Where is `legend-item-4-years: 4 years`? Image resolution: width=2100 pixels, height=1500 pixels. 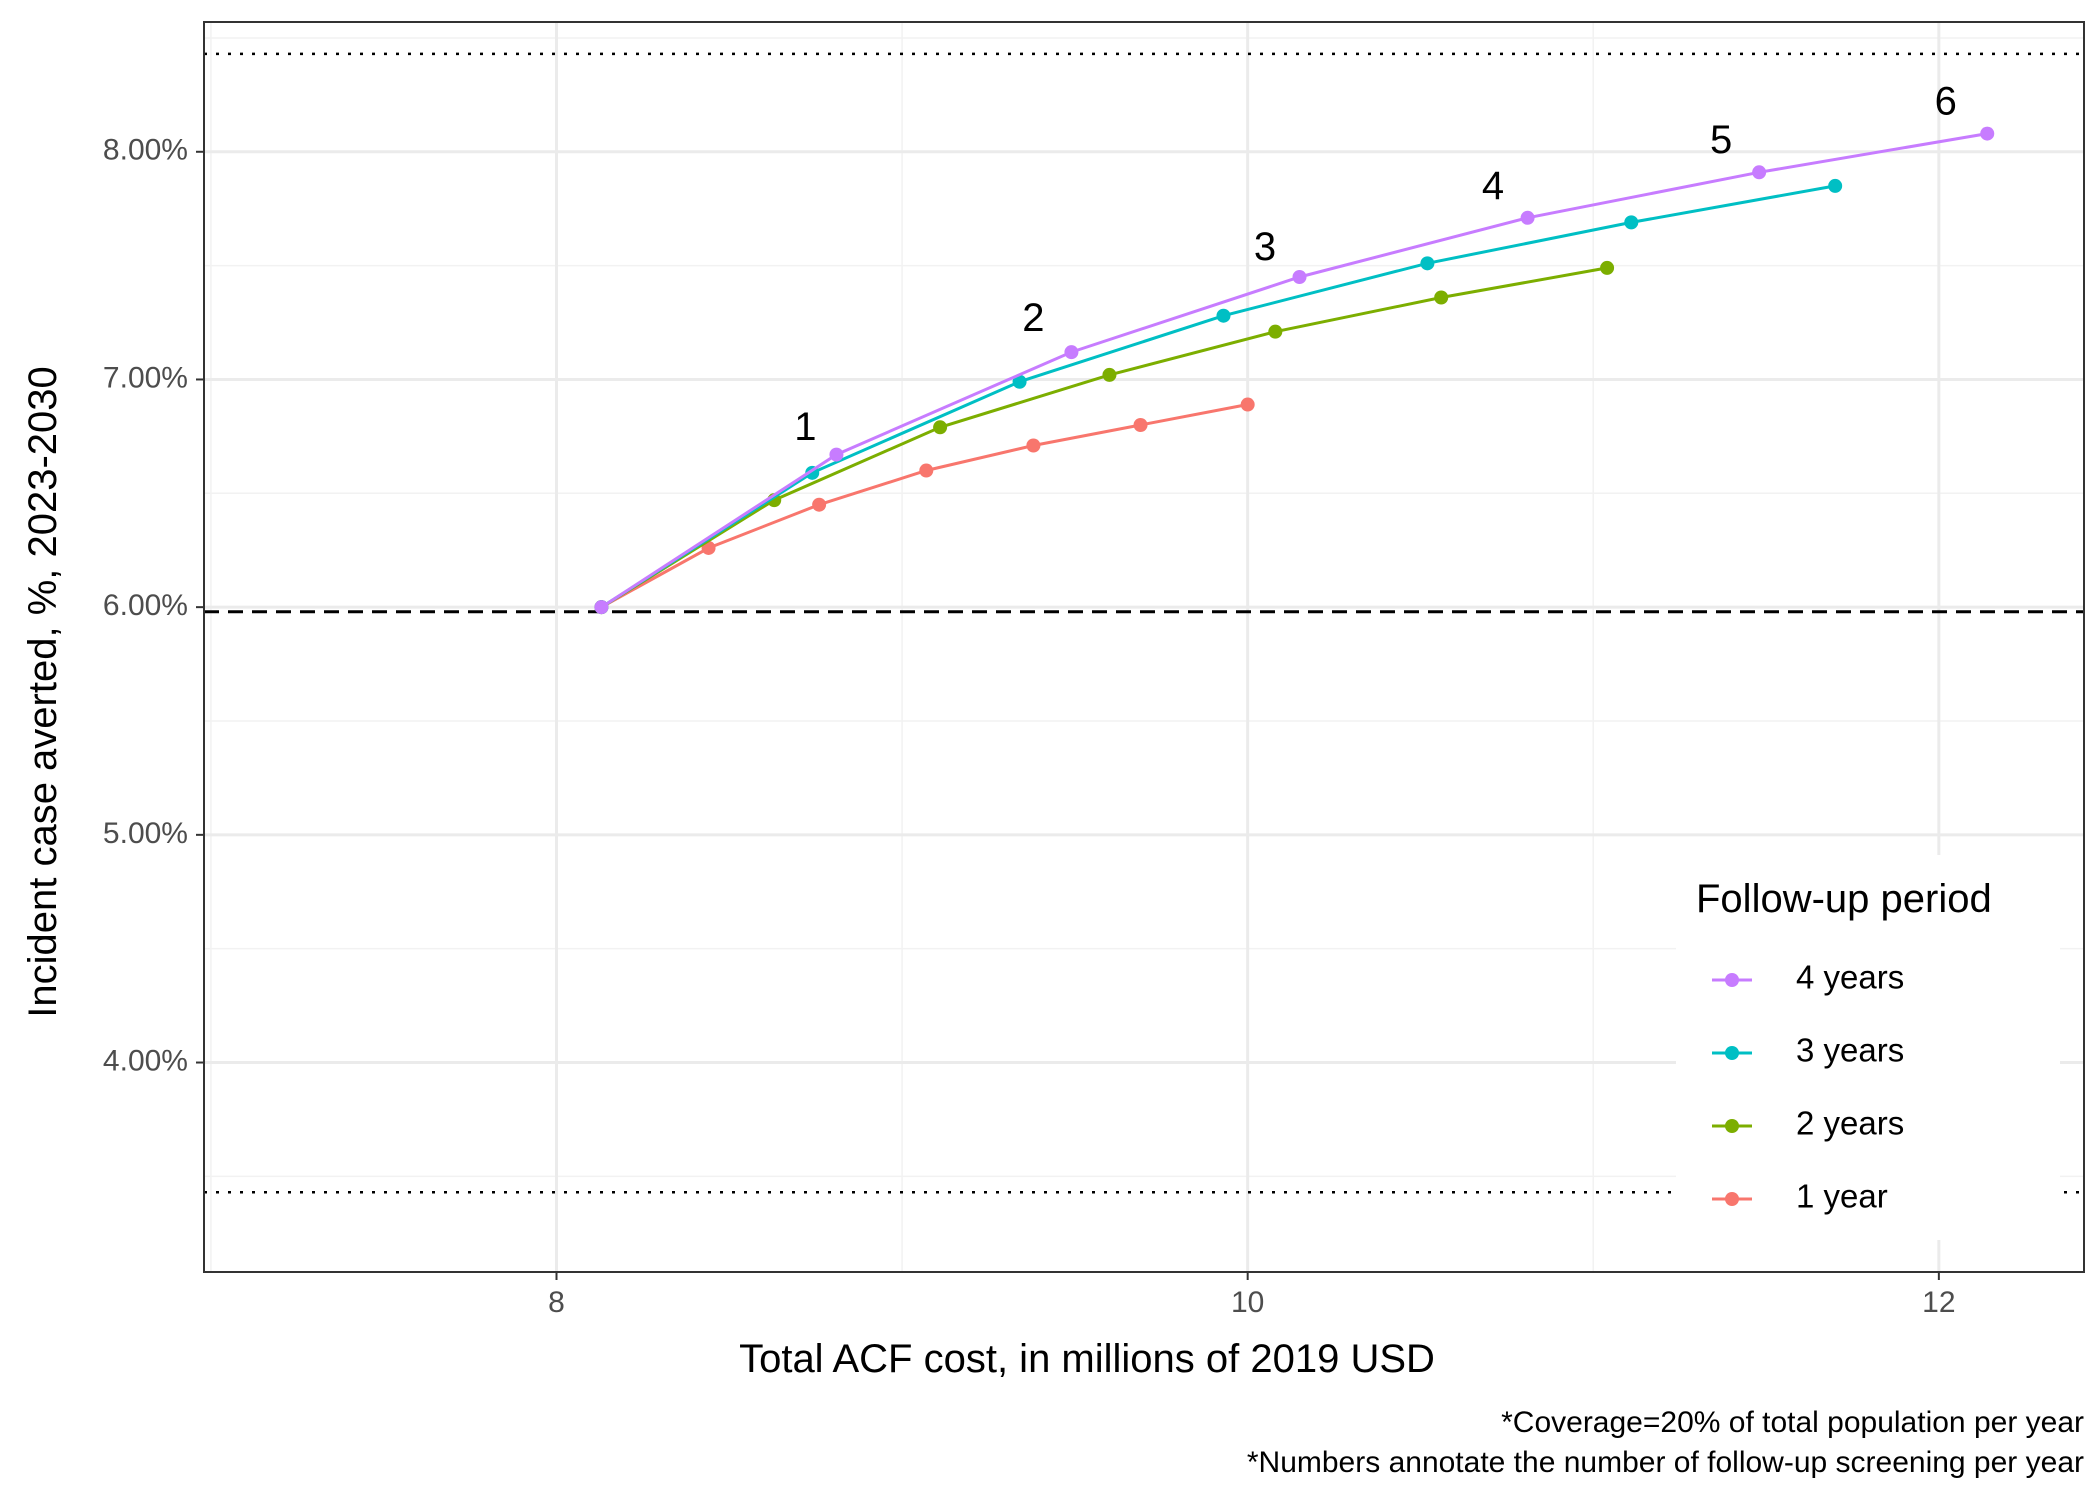
legend-item-4-years: 4 years is located at coordinates (1808, 977).